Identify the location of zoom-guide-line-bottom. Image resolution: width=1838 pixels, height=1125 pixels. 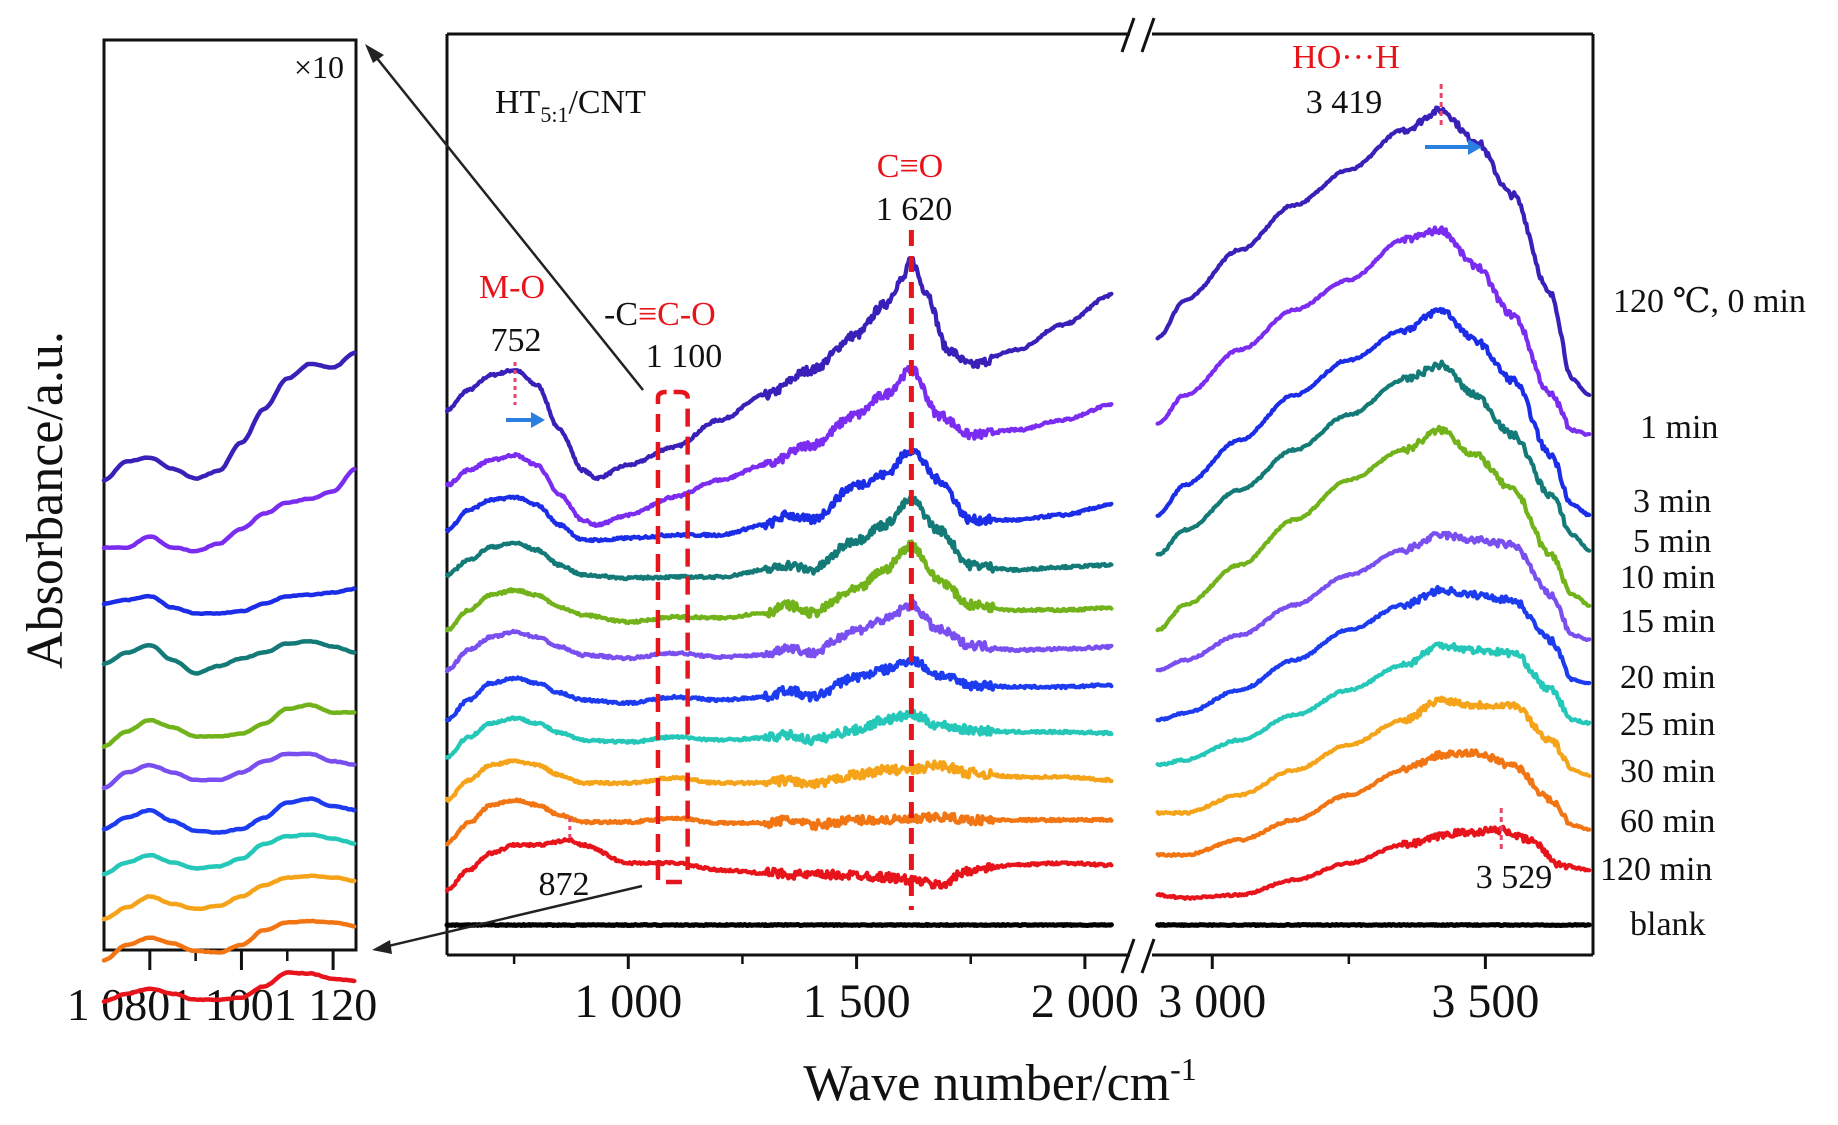
(511, 917).